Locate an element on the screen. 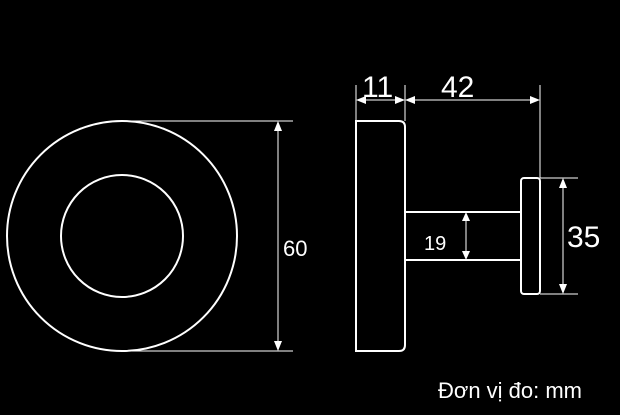 This screenshot has height=415, width=620. stem is located at coordinates (463, 236).